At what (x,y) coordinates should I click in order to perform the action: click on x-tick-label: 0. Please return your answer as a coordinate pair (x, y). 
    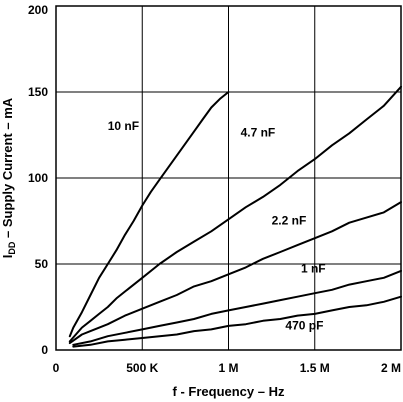
    Looking at the image, I should click on (56, 368).